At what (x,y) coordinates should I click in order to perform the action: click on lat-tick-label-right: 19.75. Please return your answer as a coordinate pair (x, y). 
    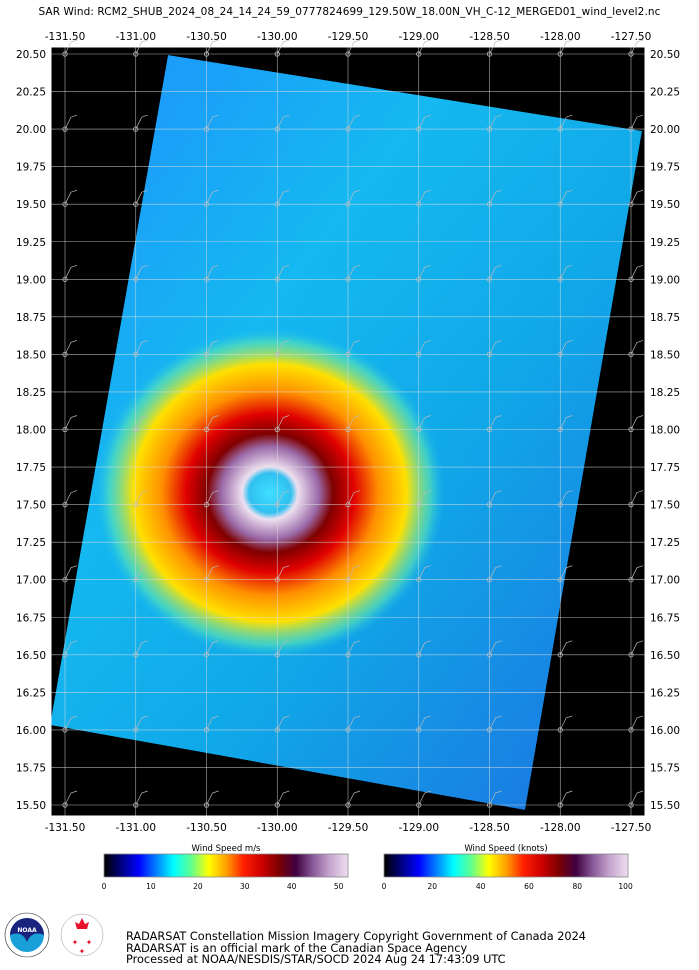
    Looking at the image, I should click on (665, 168).